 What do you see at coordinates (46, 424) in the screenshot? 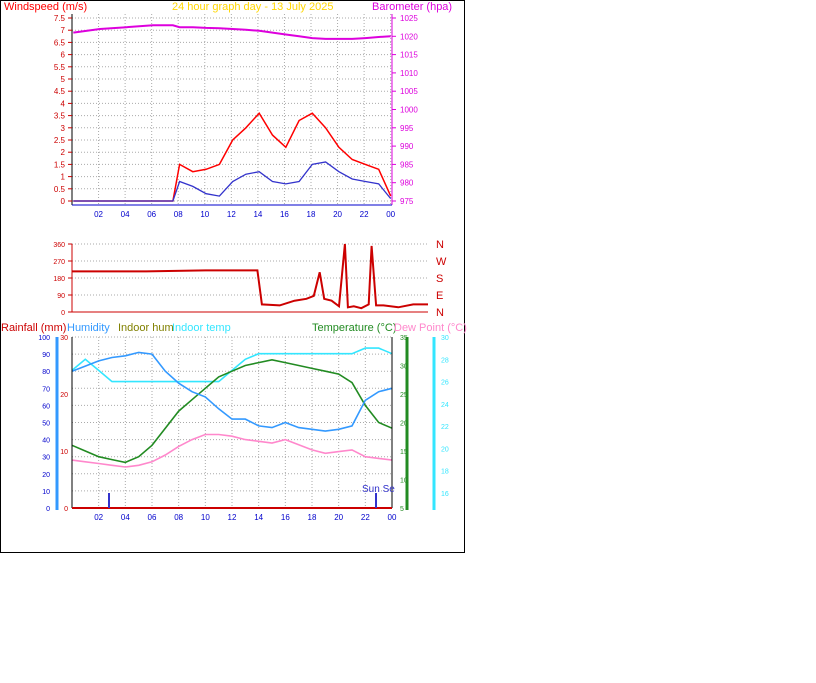
I see `humidity-y-tick: 50` at bounding box center [46, 424].